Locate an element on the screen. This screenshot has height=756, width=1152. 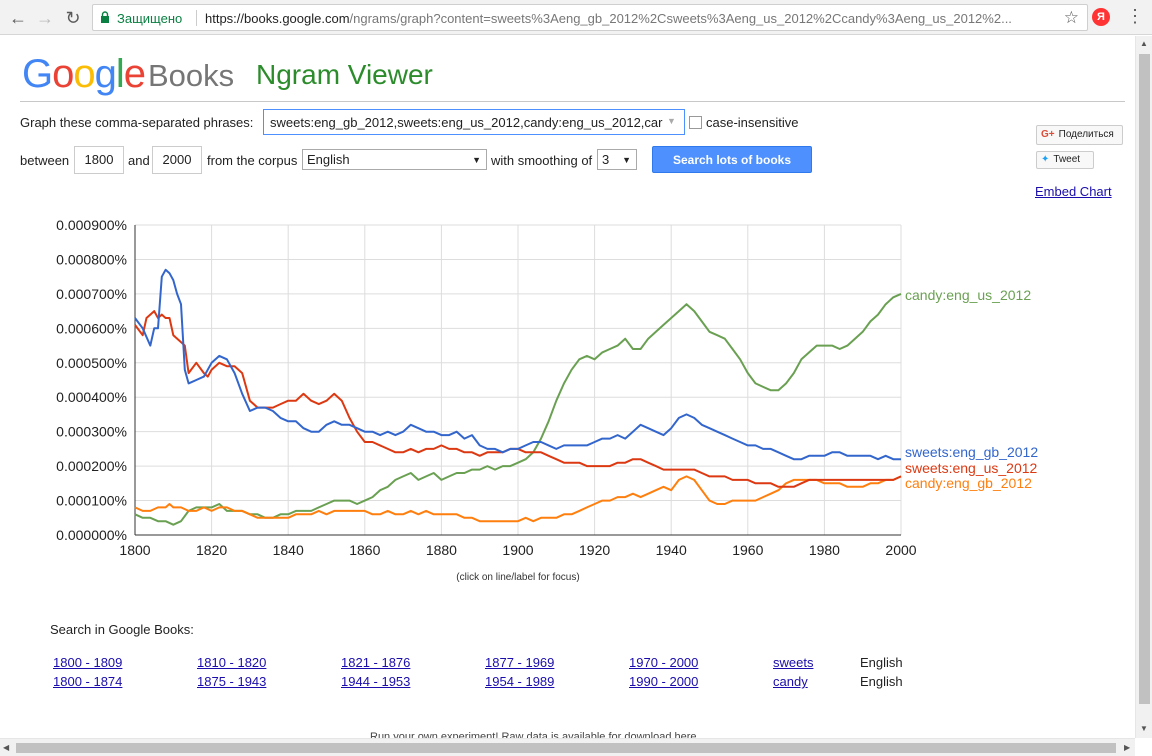
x-tick-label: 1980 is located at coordinates (824, 550).